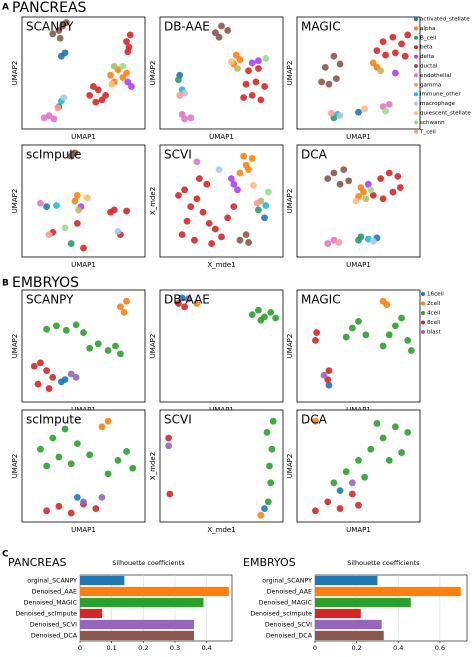  I want to click on legend-label: activated_stellate, so click(445, 20).